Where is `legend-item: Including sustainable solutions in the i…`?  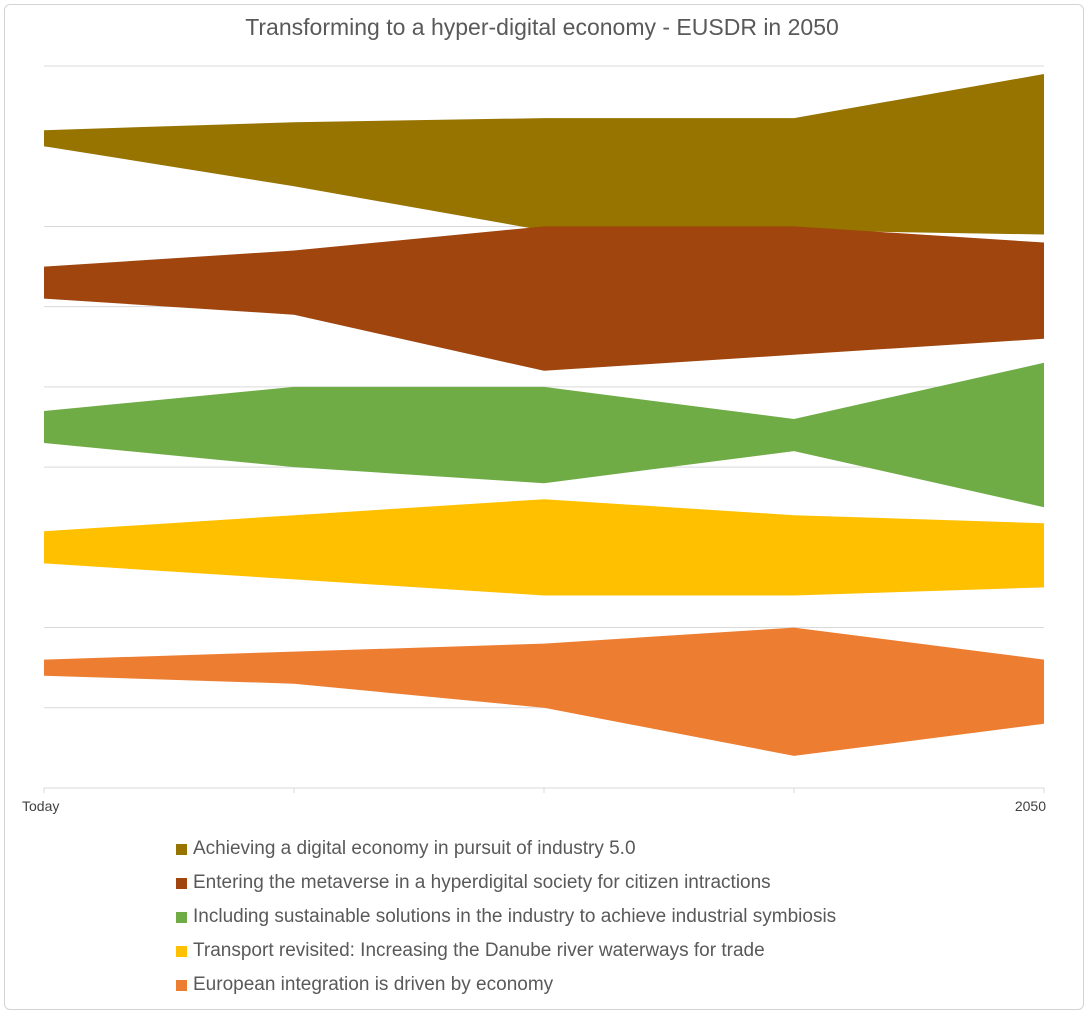 legend-item: Including sustainable solutions in the i… is located at coordinates (506, 917).